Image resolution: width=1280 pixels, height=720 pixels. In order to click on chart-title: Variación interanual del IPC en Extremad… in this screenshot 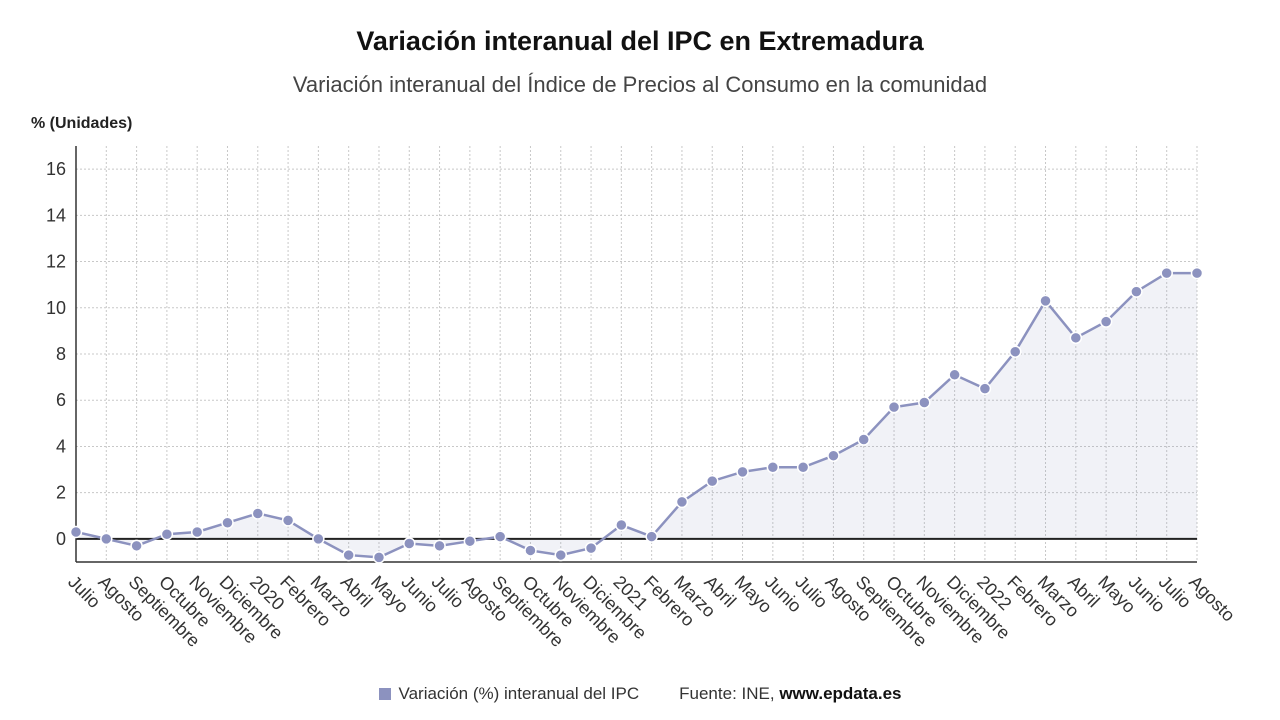, I will do `click(640, 41)`.